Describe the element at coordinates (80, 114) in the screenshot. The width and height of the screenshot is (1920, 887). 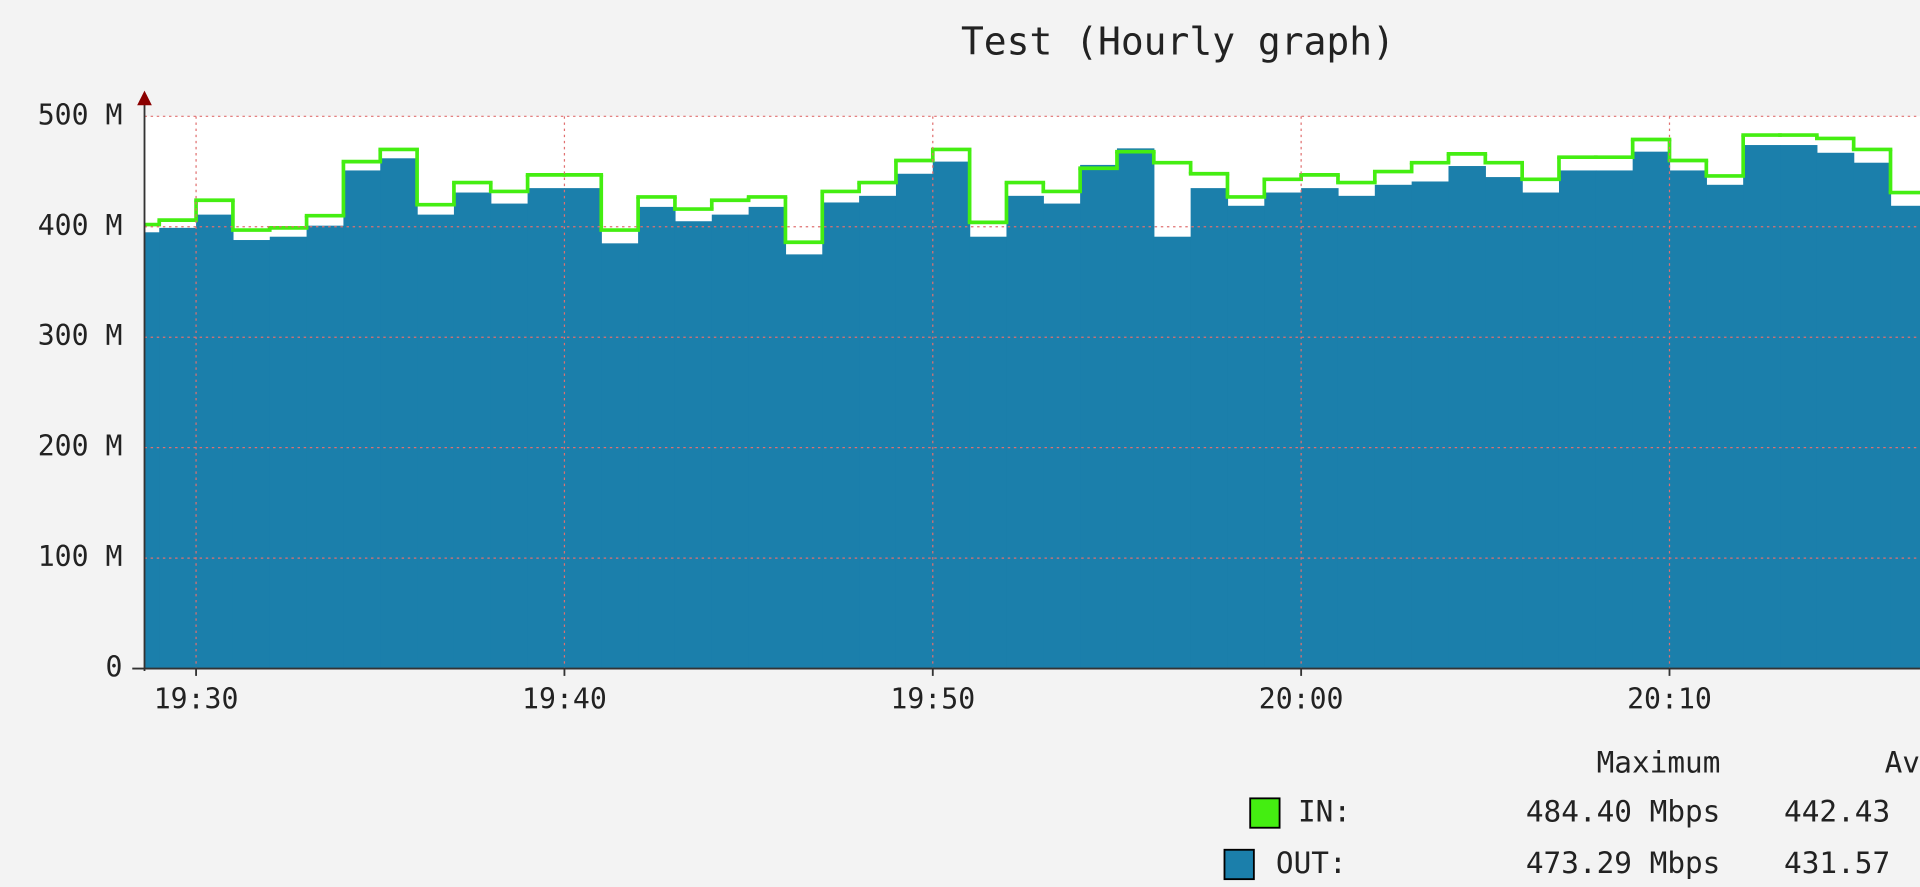
I see `y-tick-label: 500 M` at that location.